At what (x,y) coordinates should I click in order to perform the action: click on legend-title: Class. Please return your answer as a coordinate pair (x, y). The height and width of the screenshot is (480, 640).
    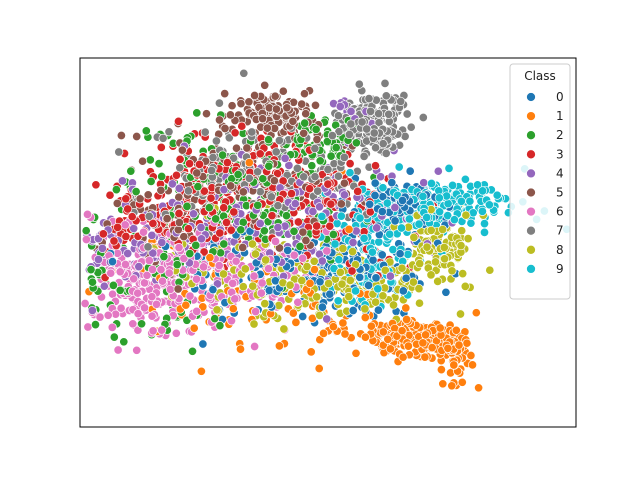
    Looking at the image, I should click on (540, 76).